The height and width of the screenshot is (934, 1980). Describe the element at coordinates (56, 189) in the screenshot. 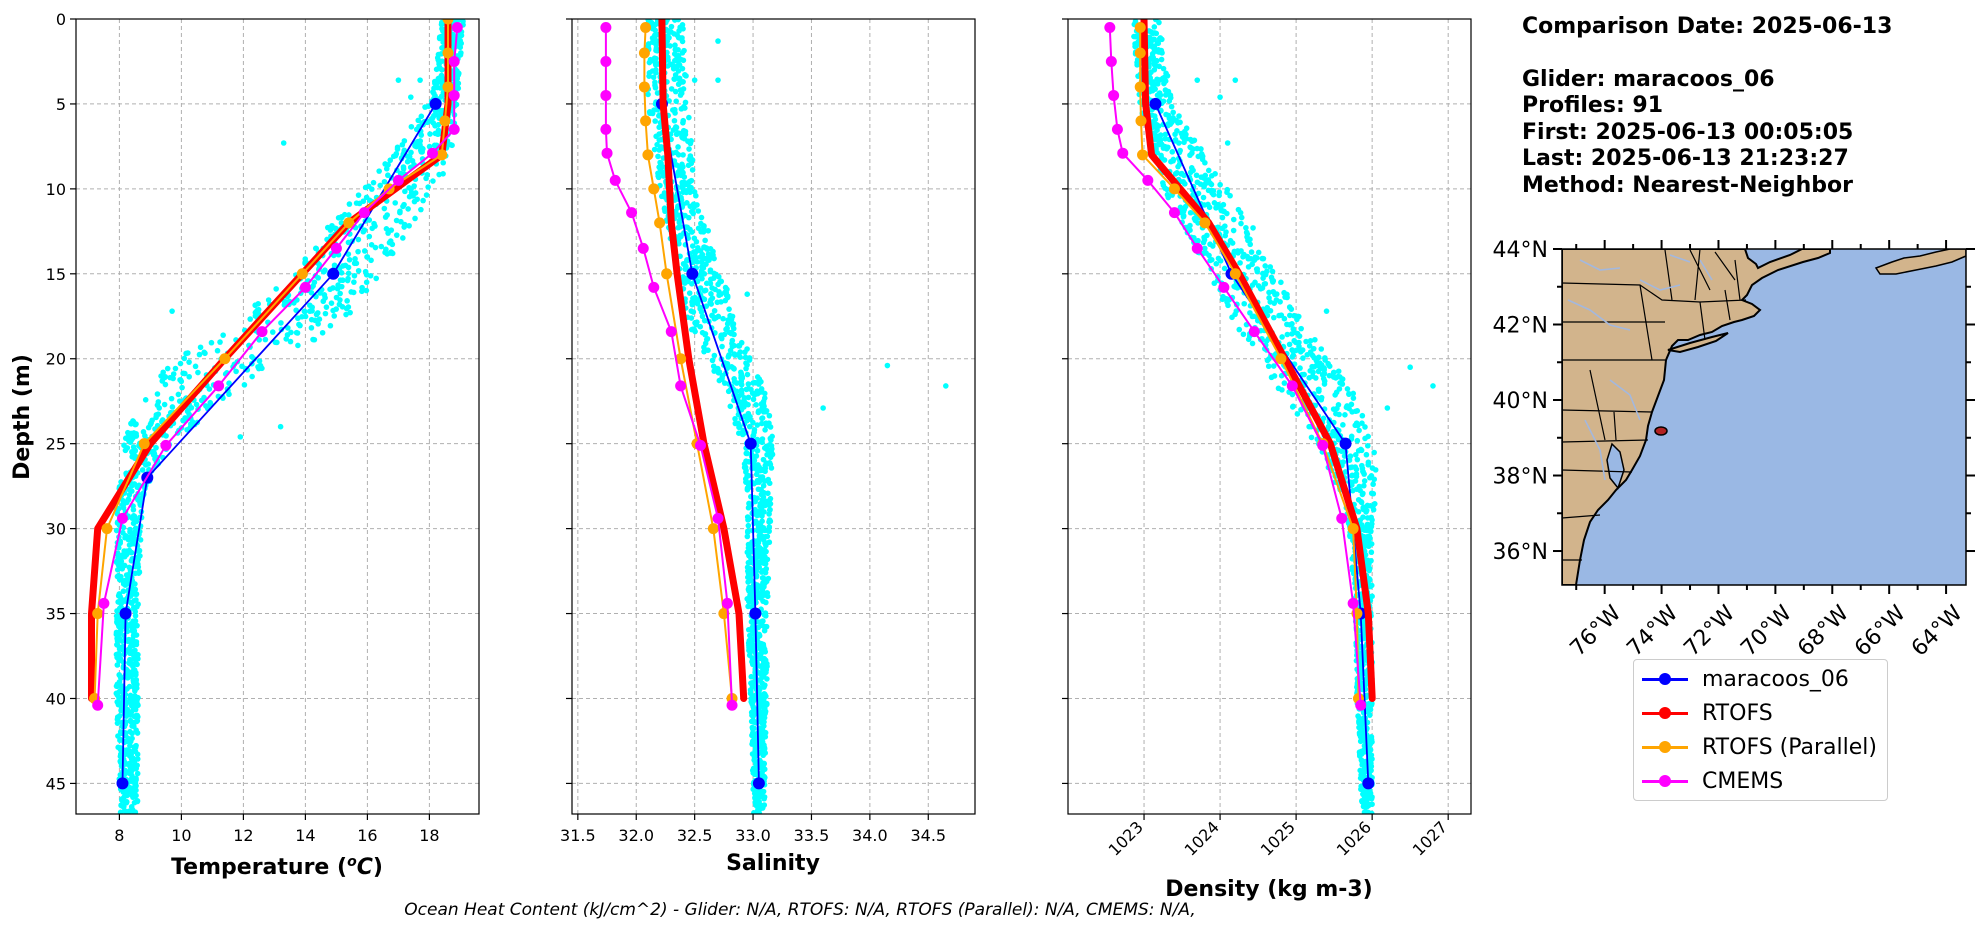

I see `y-tick-label: 10` at that location.